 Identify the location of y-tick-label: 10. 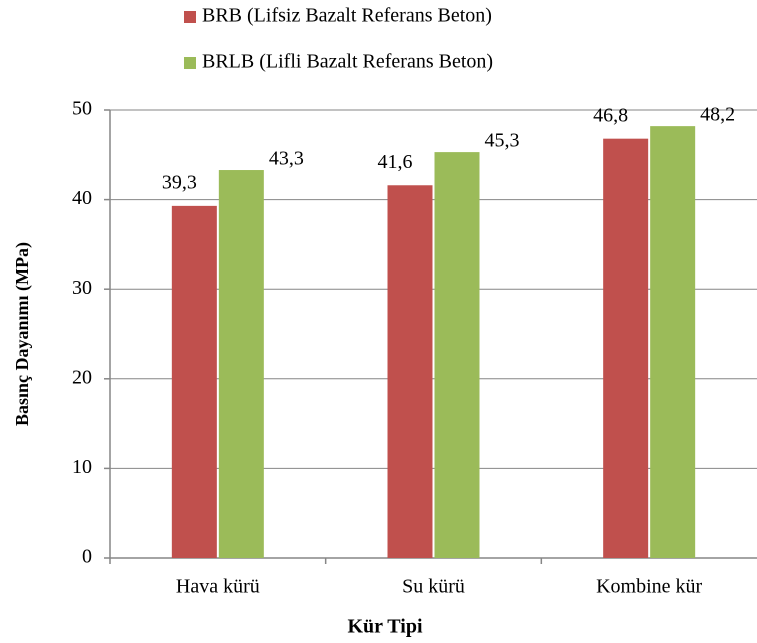
(82, 467).